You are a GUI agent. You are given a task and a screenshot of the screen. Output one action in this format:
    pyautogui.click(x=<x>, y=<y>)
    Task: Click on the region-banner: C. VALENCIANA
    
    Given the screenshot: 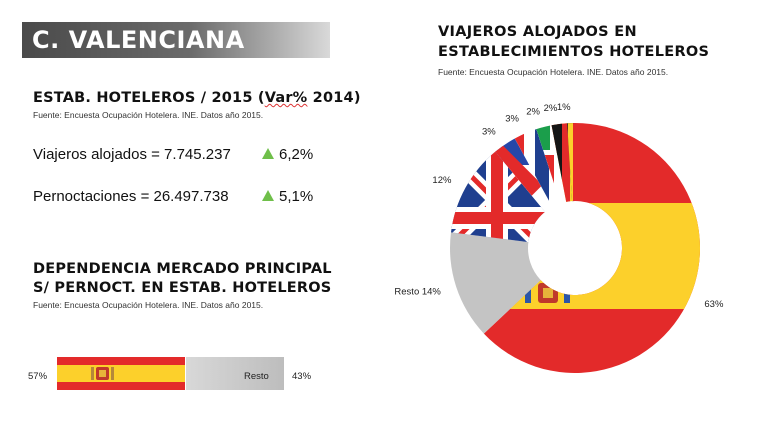 What is the action you would take?
    pyautogui.click(x=176, y=40)
    